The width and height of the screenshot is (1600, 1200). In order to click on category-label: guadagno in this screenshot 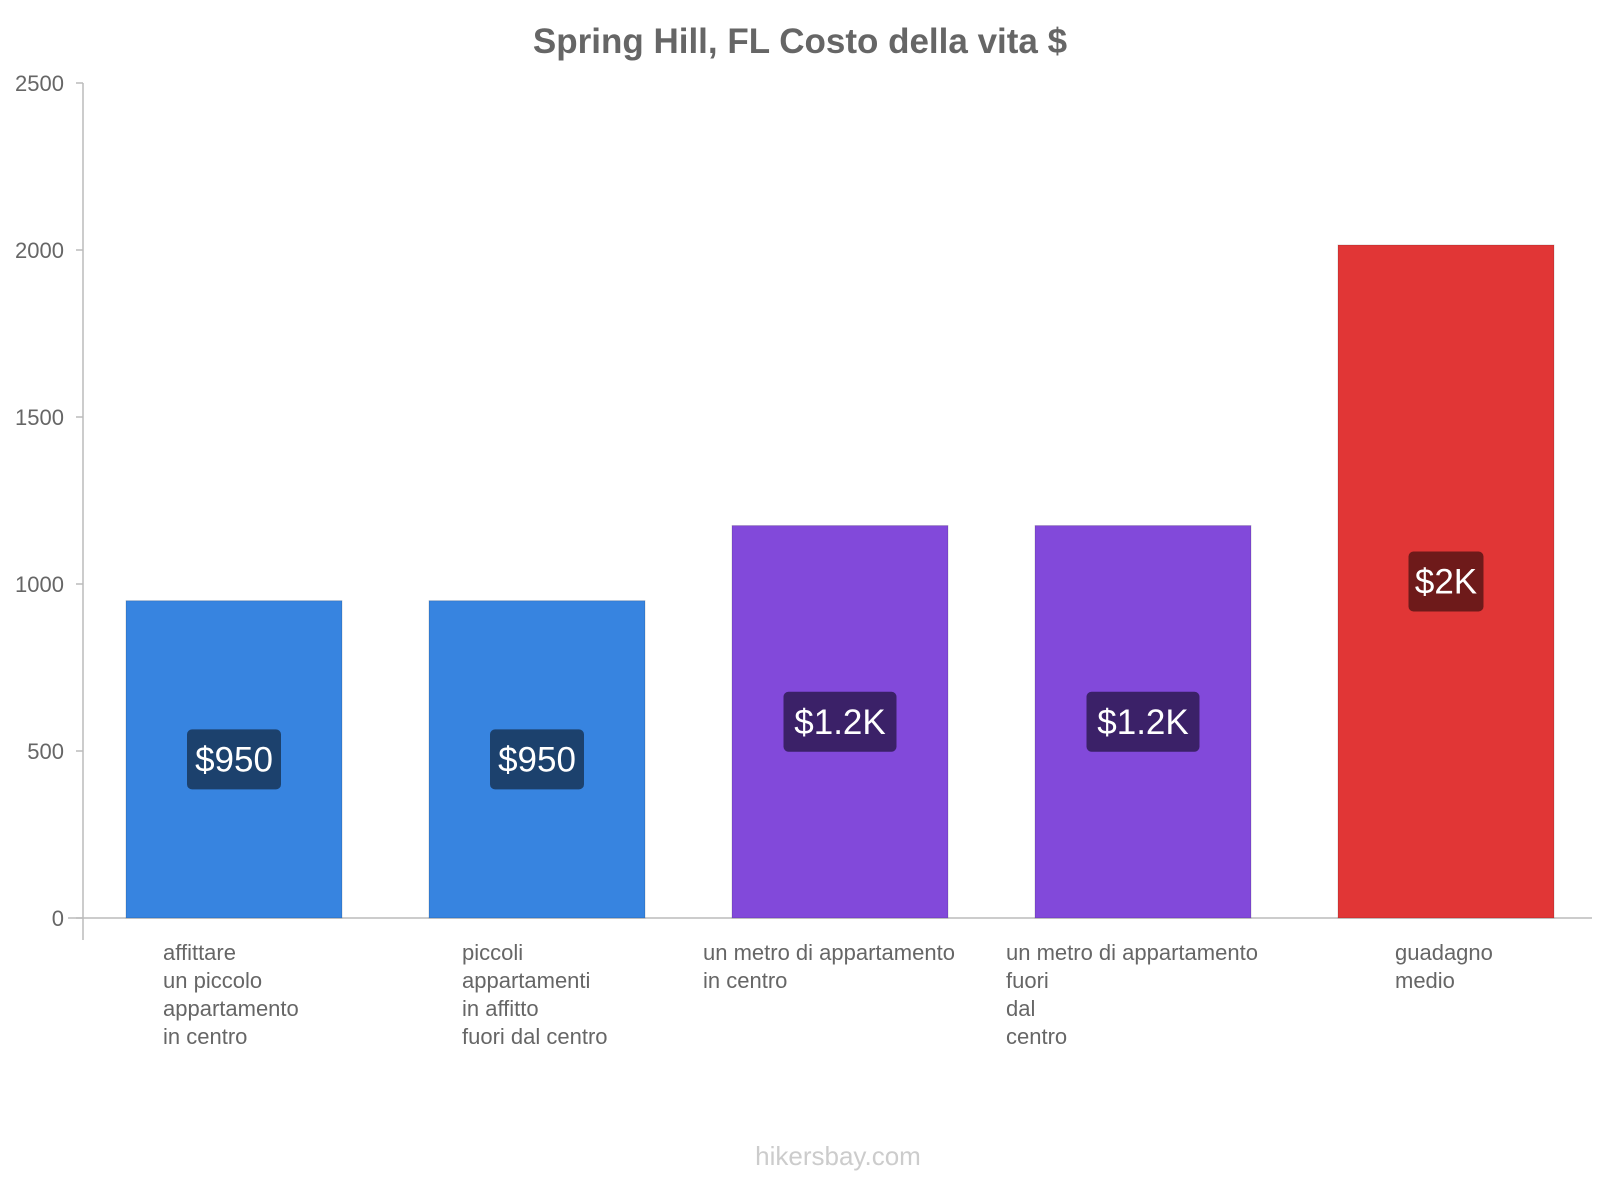, I will do `click(1444, 952)`.